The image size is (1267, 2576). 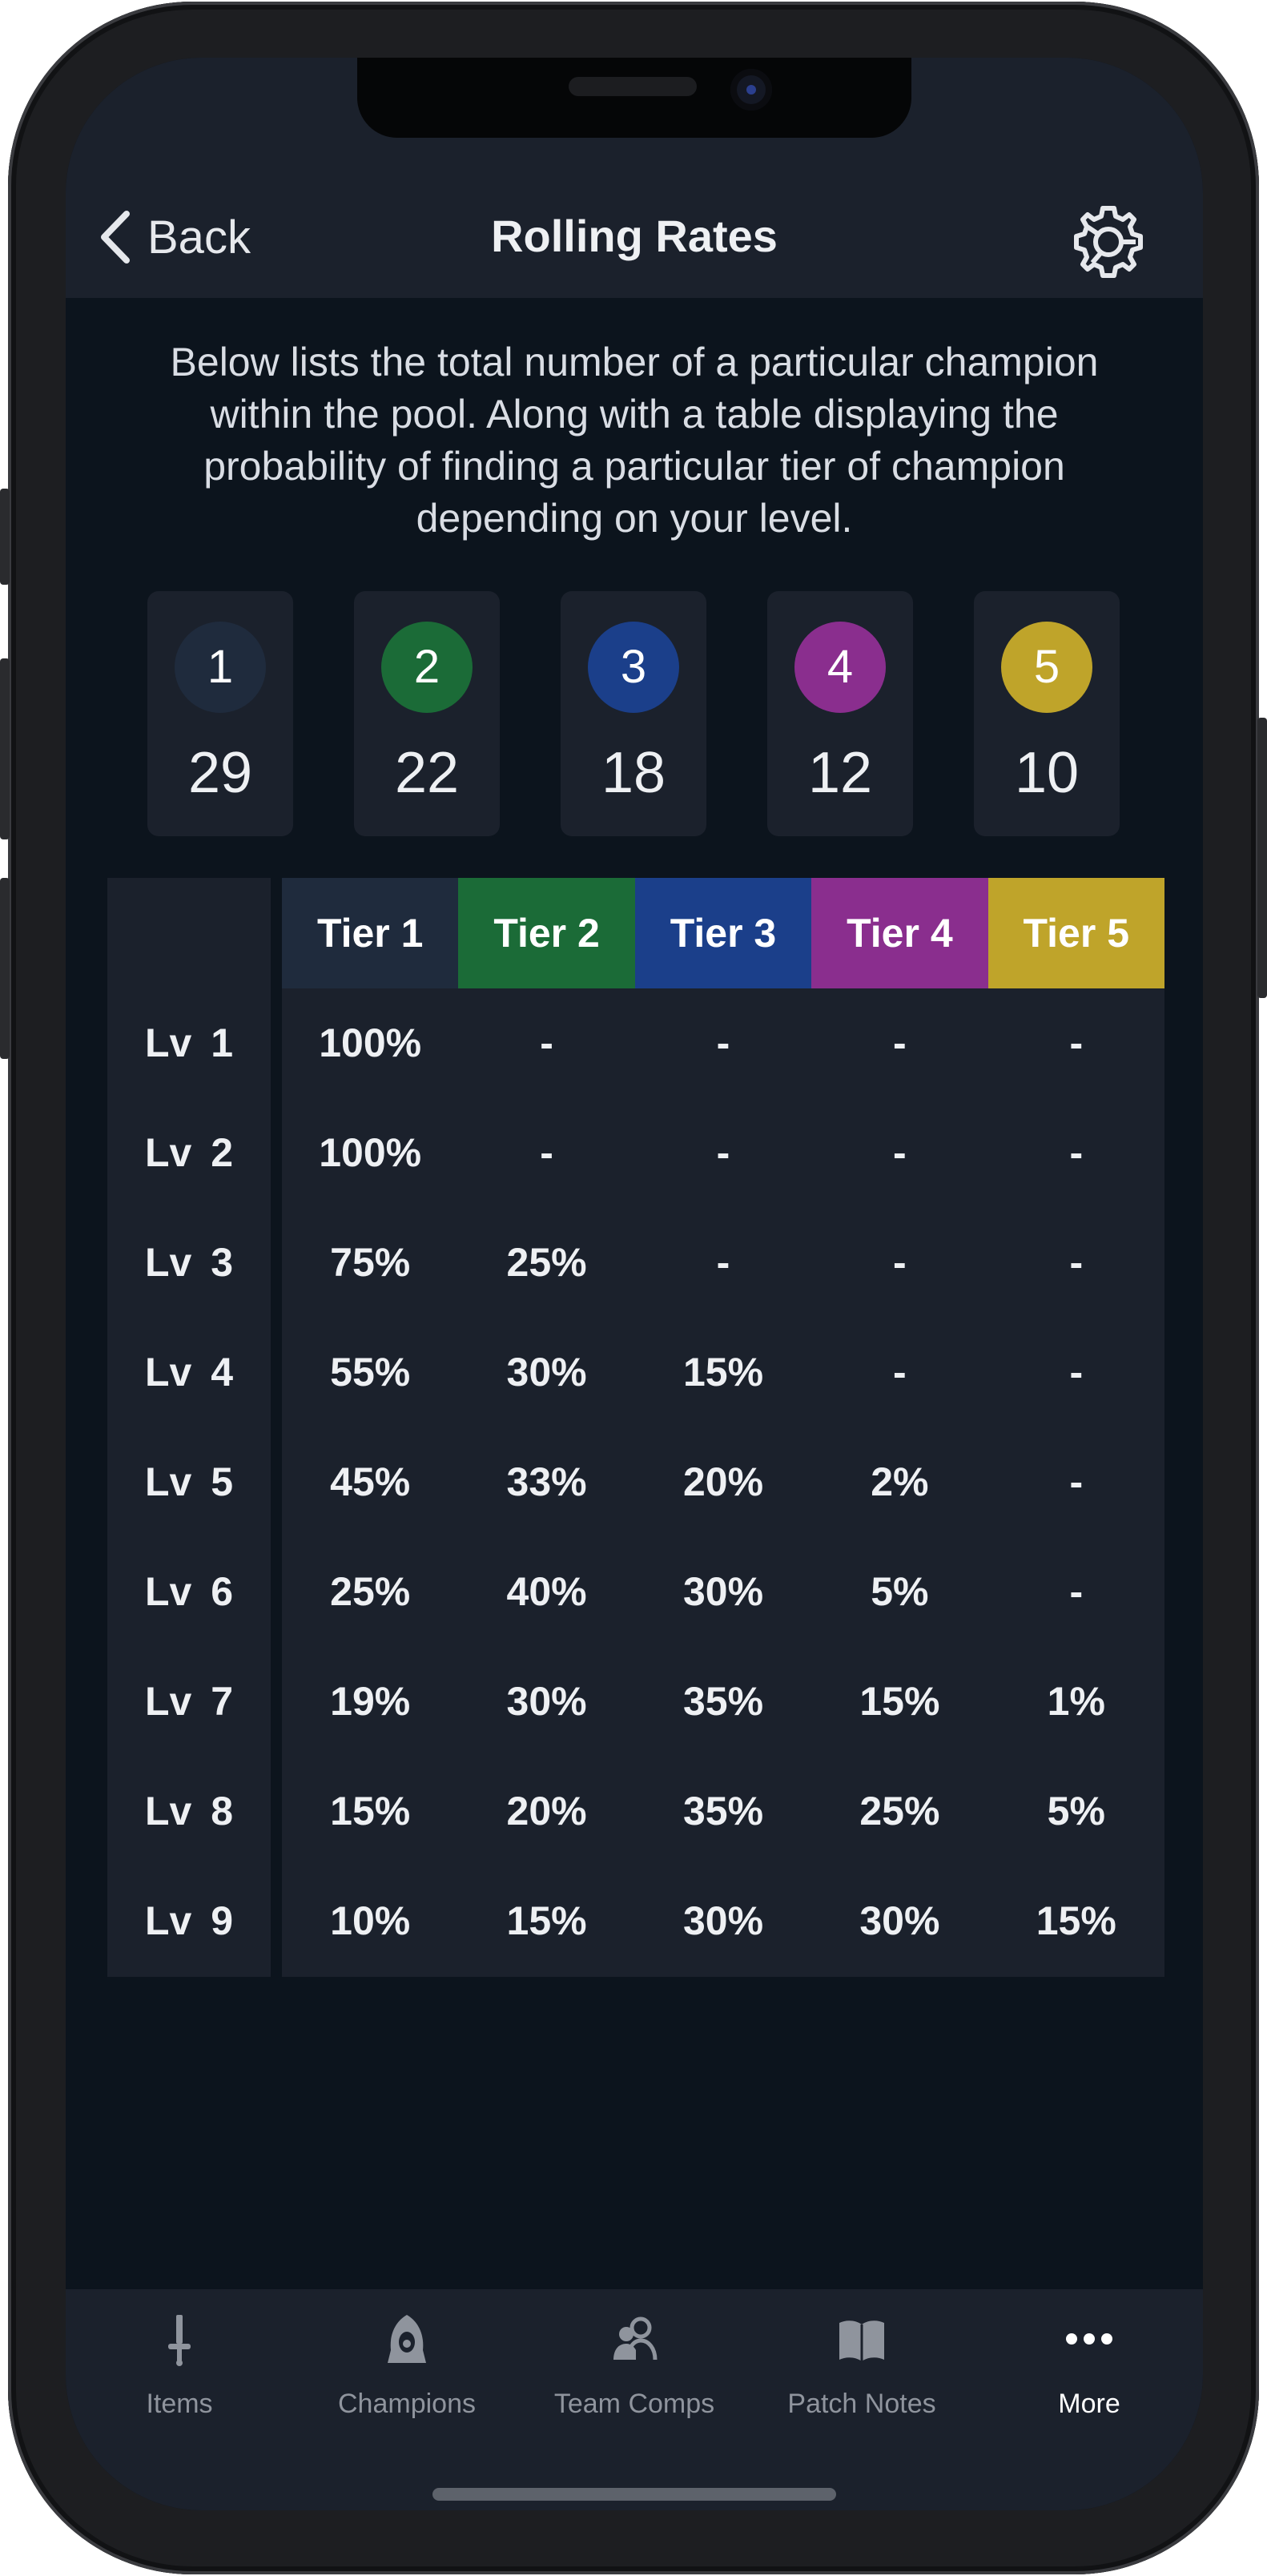 What do you see at coordinates (189, 1042) in the screenshot?
I see `level-label: Lv 1` at bounding box center [189, 1042].